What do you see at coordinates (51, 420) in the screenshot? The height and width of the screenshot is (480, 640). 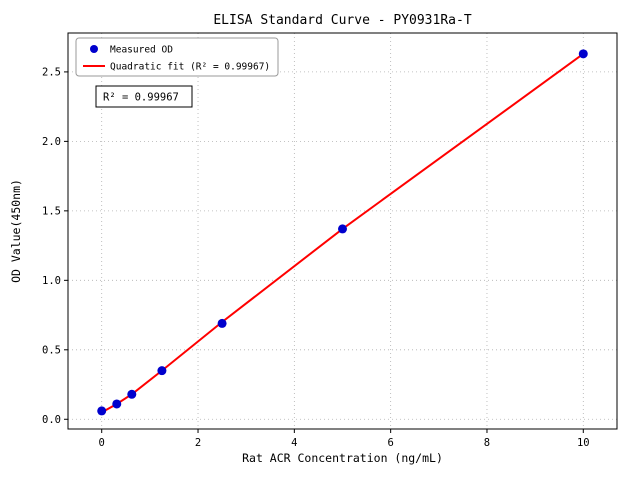 I see `y-tick-label: 0.0` at bounding box center [51, 420].